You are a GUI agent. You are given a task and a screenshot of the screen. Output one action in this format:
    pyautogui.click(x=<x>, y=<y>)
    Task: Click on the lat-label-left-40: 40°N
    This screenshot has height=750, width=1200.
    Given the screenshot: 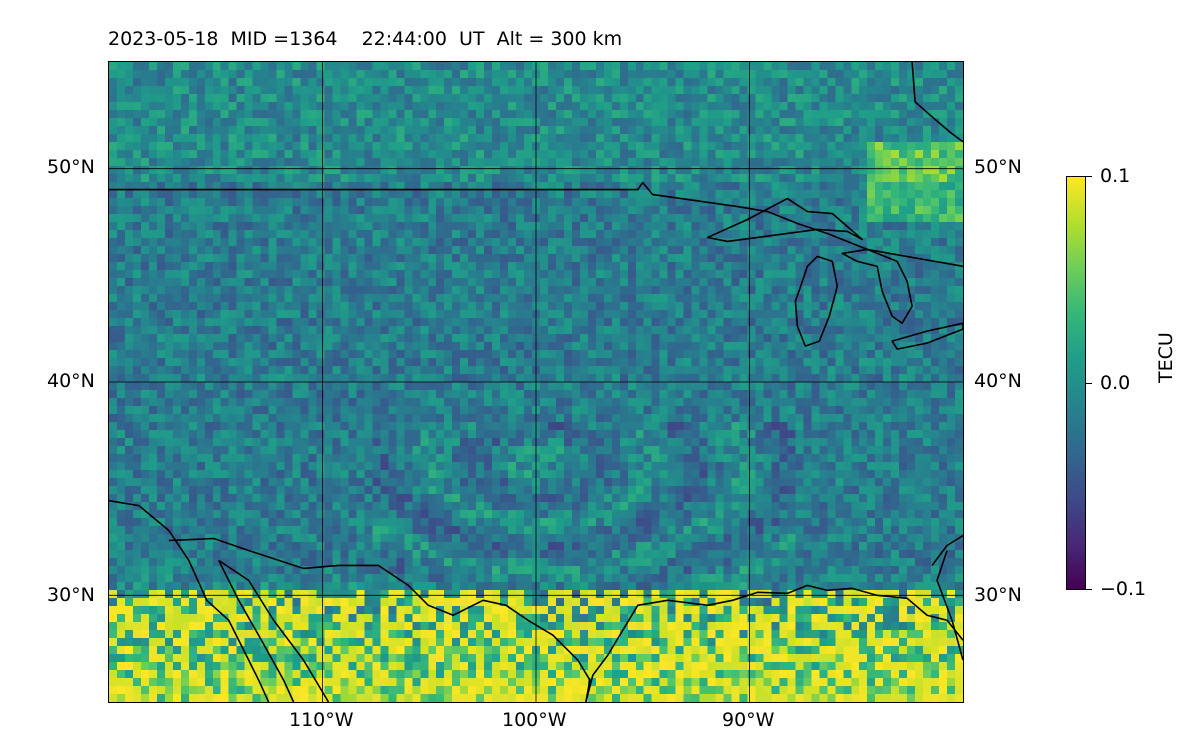 What is the action you would take?
    pyautogui.click(x=71, y=381)
    